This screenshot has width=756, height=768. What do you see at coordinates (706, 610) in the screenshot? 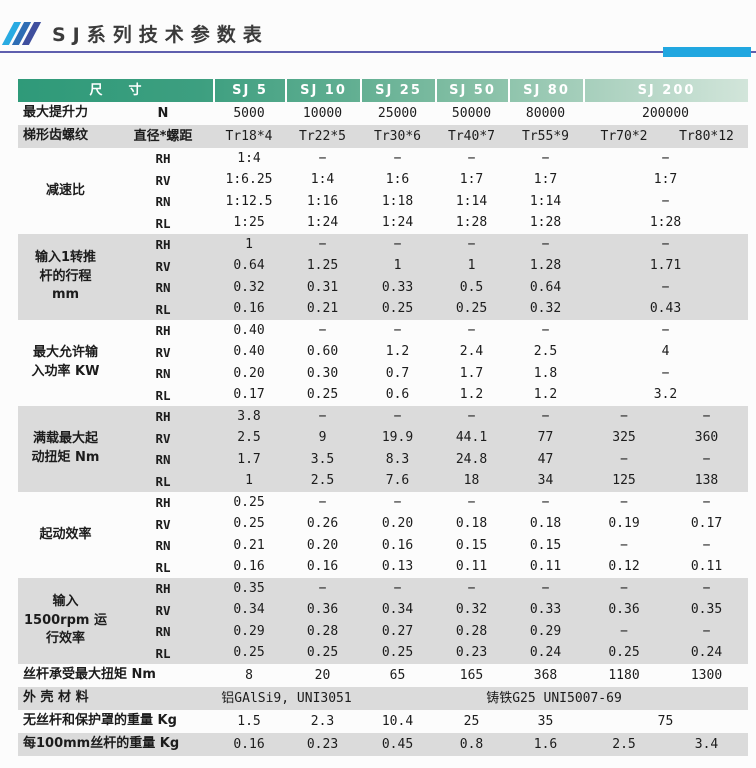
I see `value-cell: 0.35` at bounding box center [706, 610].